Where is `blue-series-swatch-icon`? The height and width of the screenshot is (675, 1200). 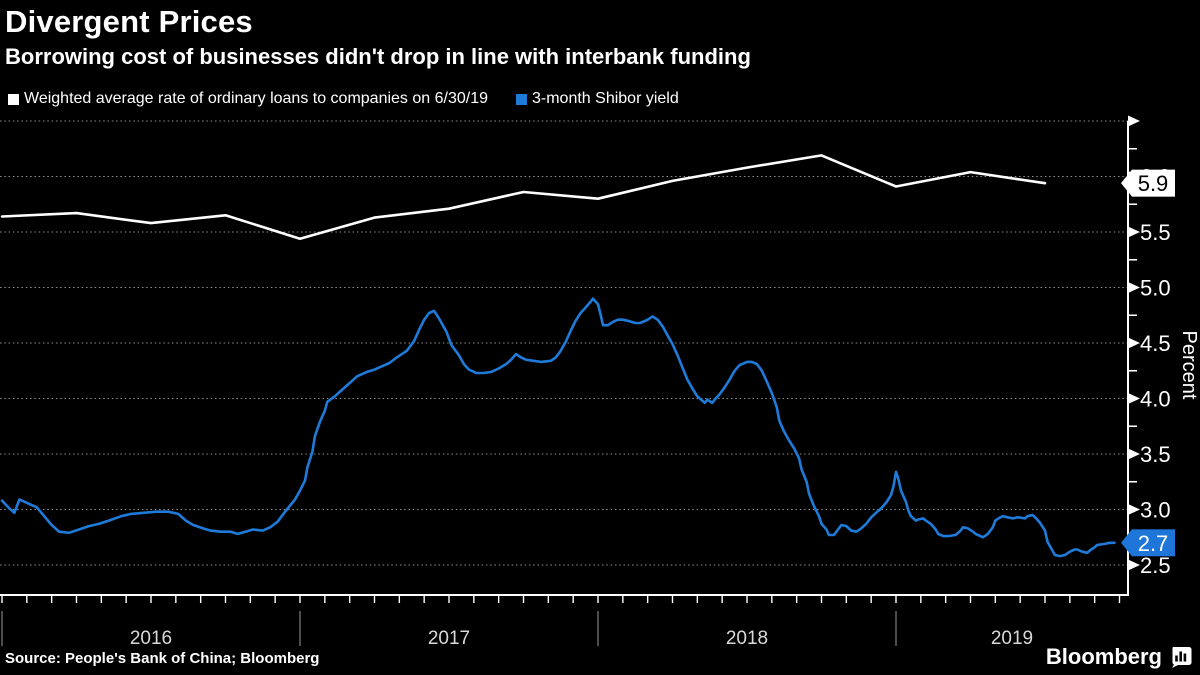
blue-series-swatch-icon is located at coordinates (521, 99).